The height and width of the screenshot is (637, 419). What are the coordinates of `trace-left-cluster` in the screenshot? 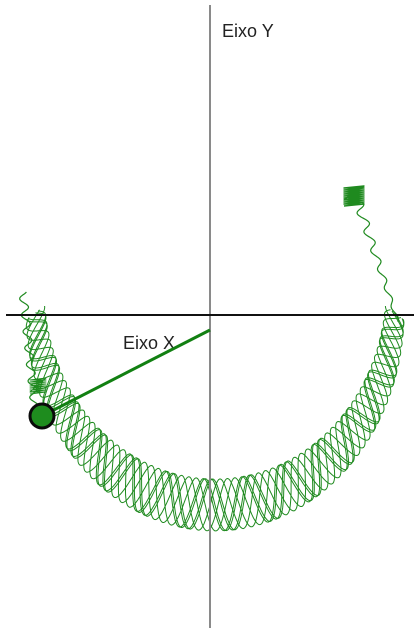 It's located at (38, 386).